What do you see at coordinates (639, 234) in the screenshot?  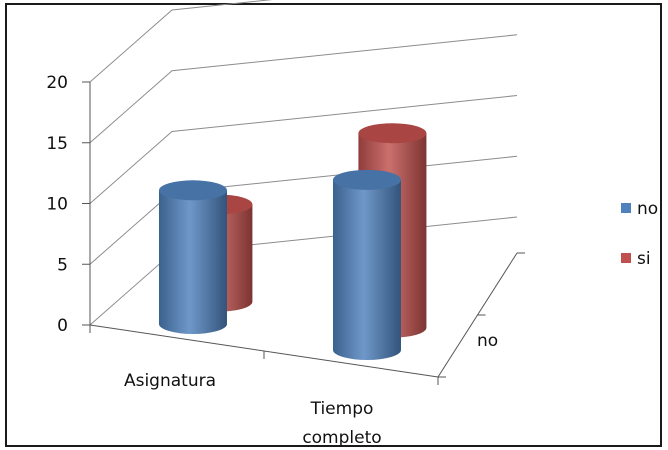 I see `legend: no si` at bounding box center [639, 234].